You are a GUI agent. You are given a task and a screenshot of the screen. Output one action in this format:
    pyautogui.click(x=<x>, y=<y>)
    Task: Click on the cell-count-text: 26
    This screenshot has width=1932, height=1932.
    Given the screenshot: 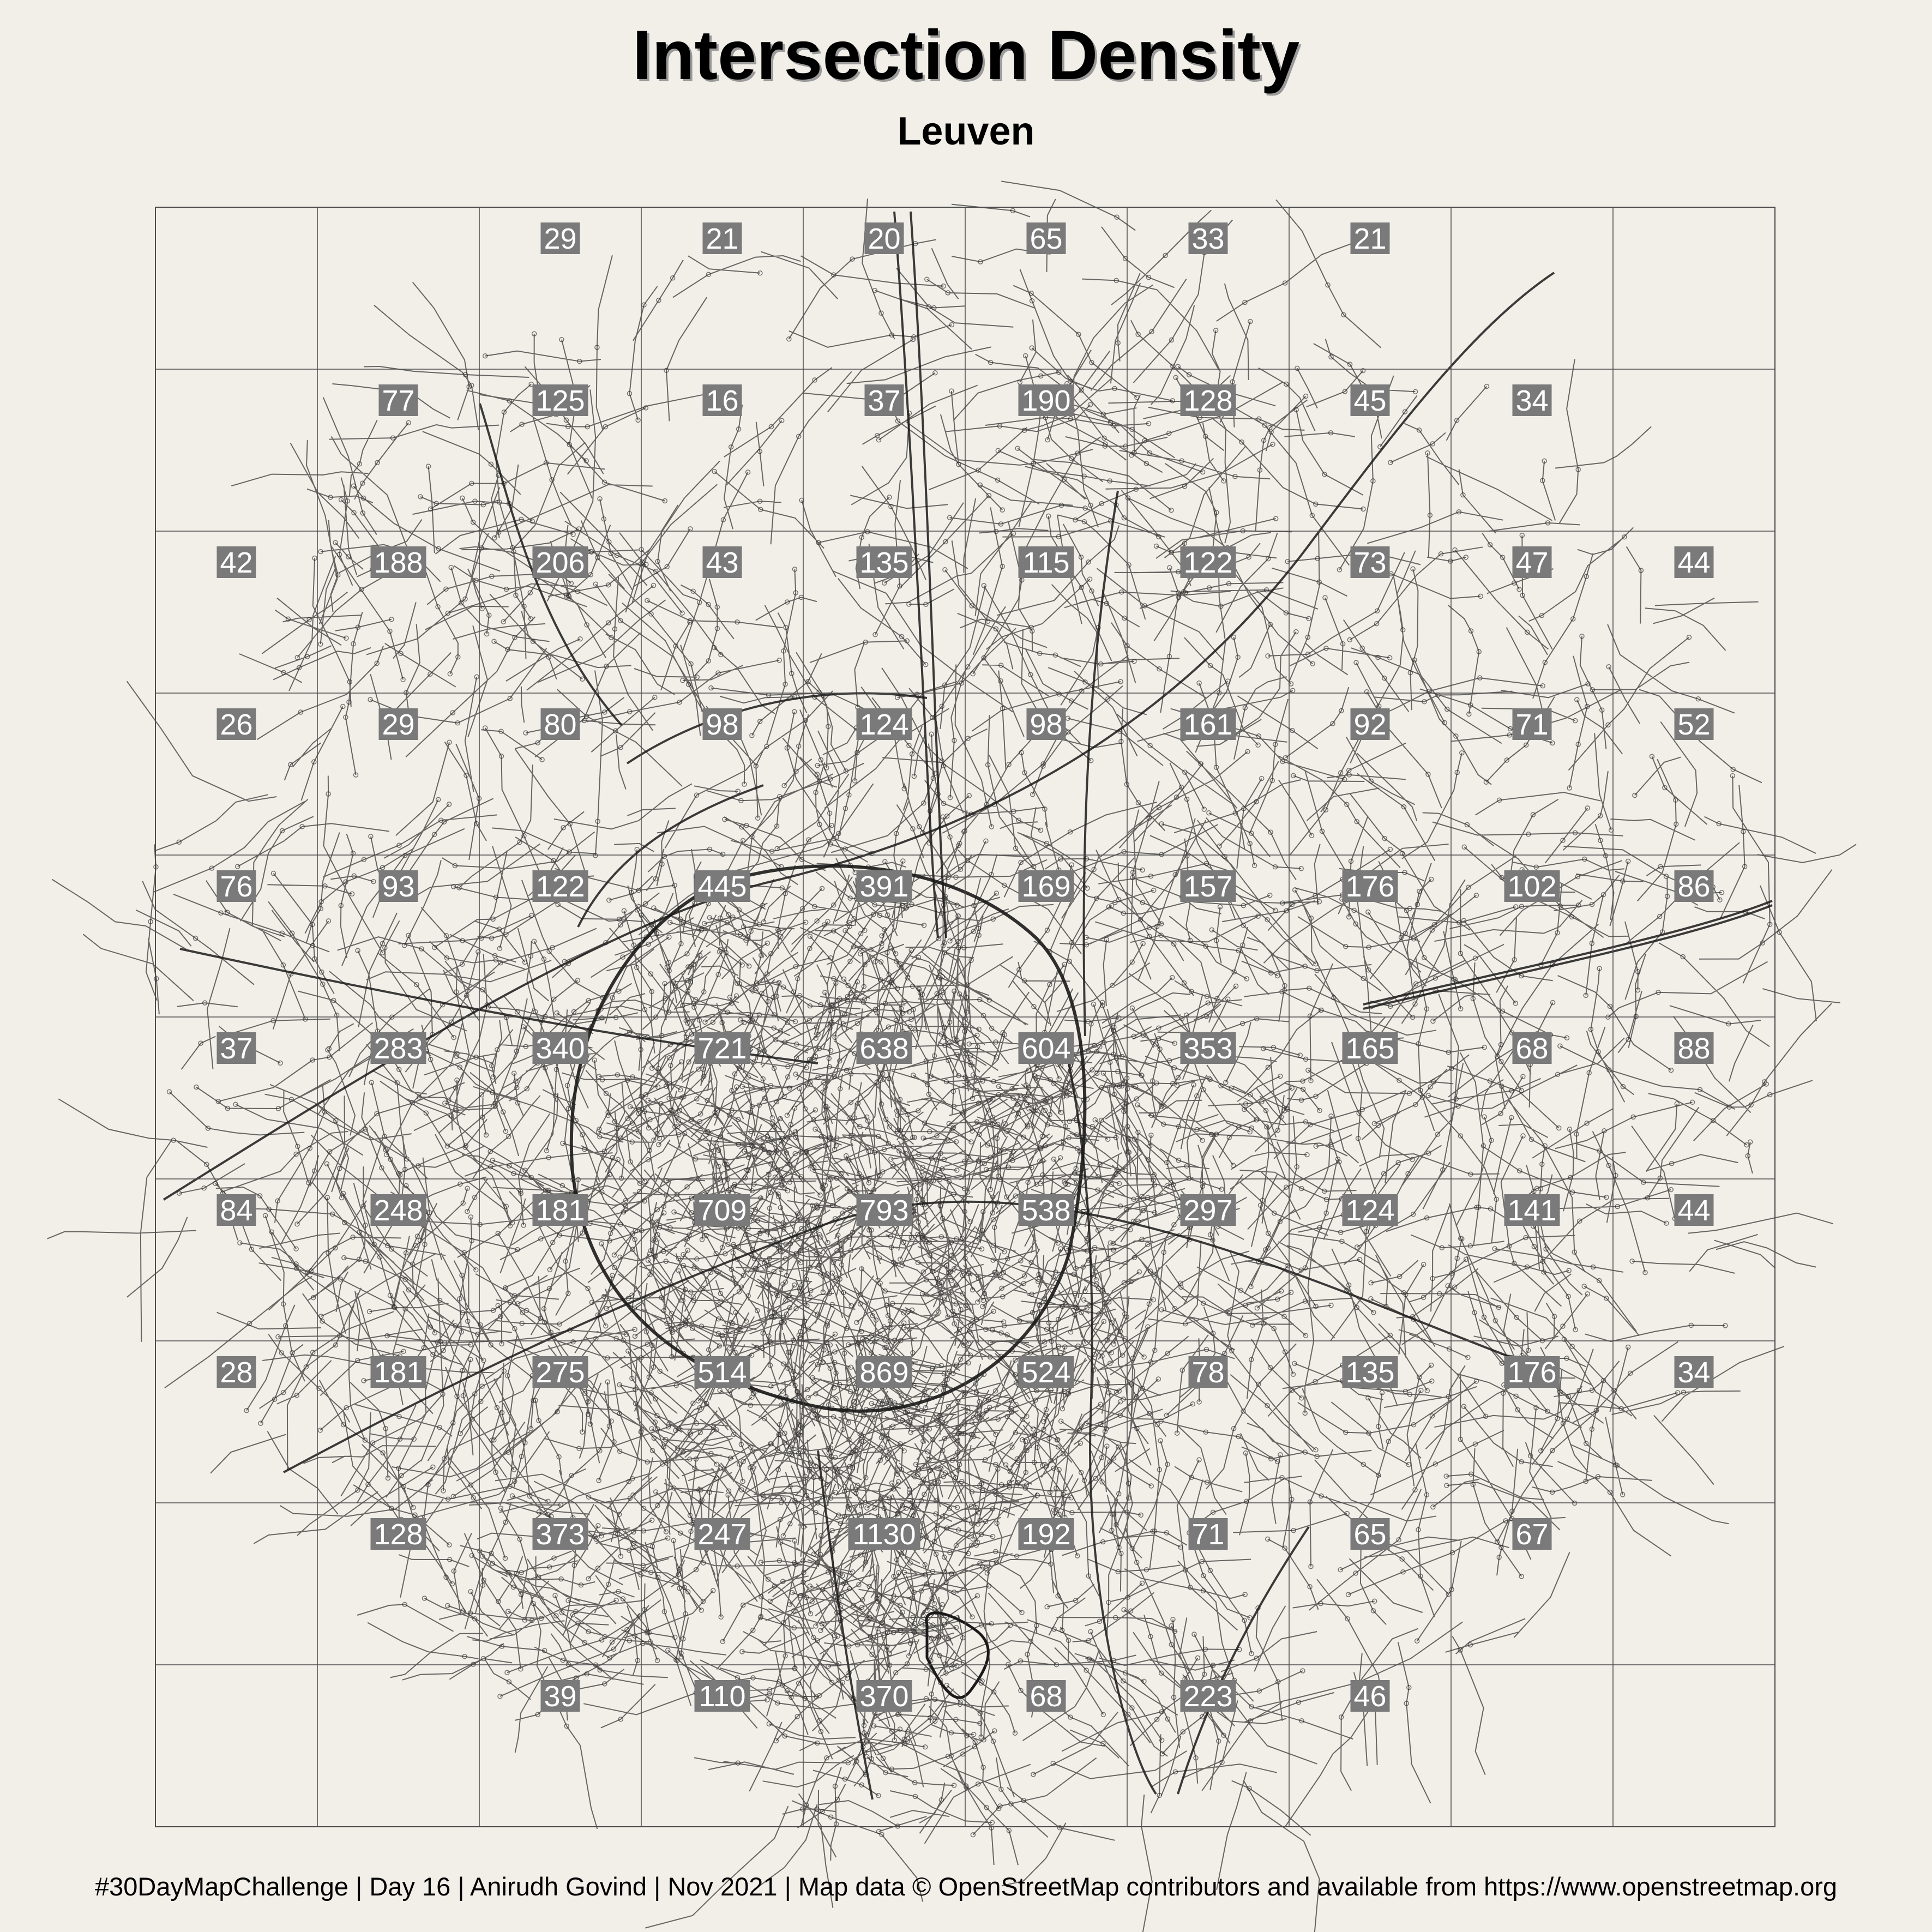 What is the action you would take?
    pyautogui.click(x=236, y=724)
    